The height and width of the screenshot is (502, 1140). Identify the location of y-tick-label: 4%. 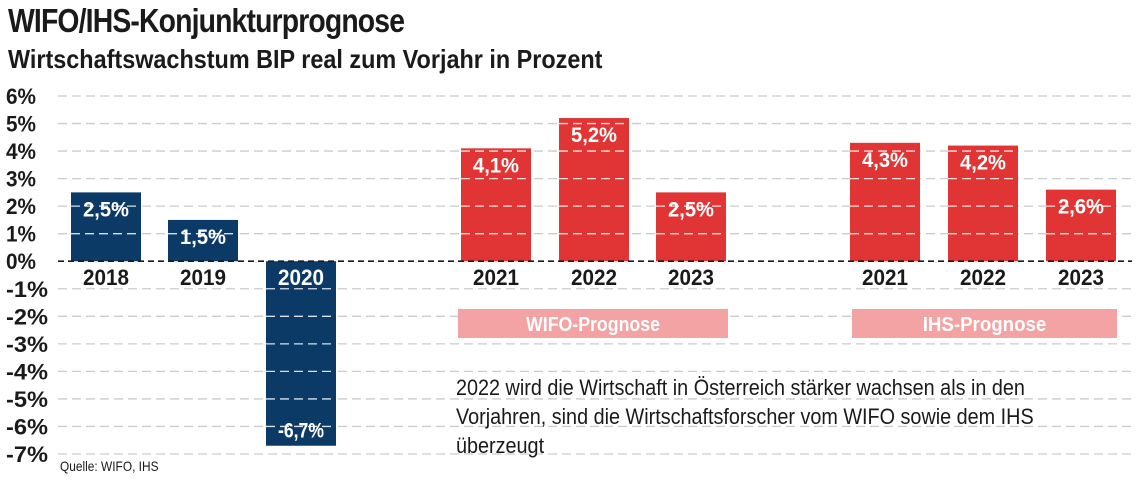
(21, 151).